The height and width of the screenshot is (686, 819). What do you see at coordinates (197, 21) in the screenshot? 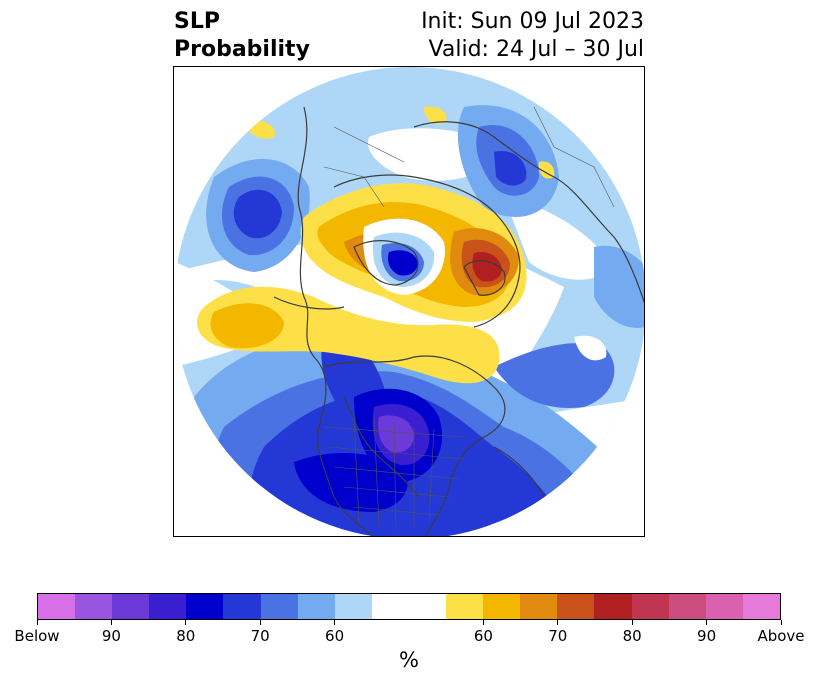
I see `title-line-1: SLP` at bounding box center [197, 21].